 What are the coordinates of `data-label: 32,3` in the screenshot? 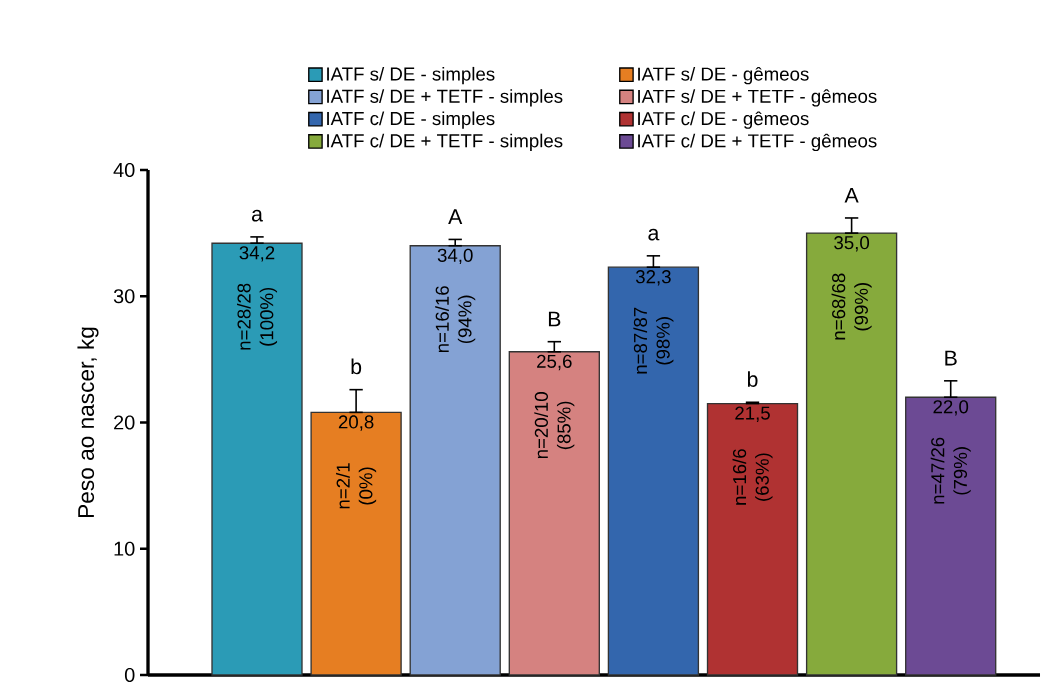 It's located at (653, 278).